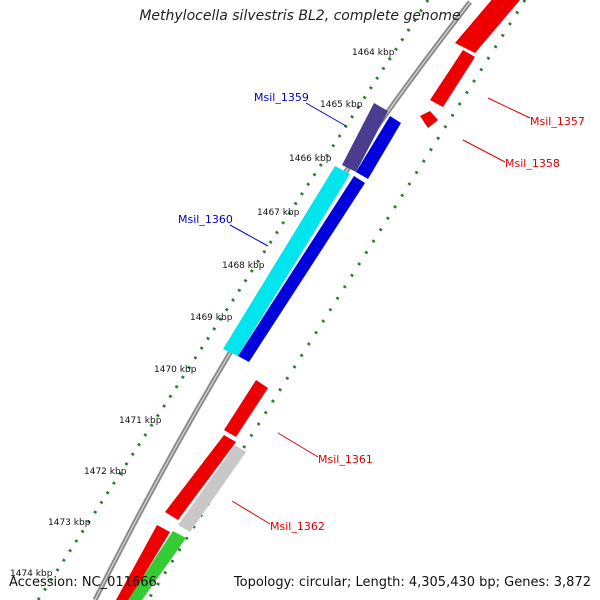  Describe the element at coordinates (212, 488) in the screenshot. I see `gene-feature-msil-1362-gray` at that location.